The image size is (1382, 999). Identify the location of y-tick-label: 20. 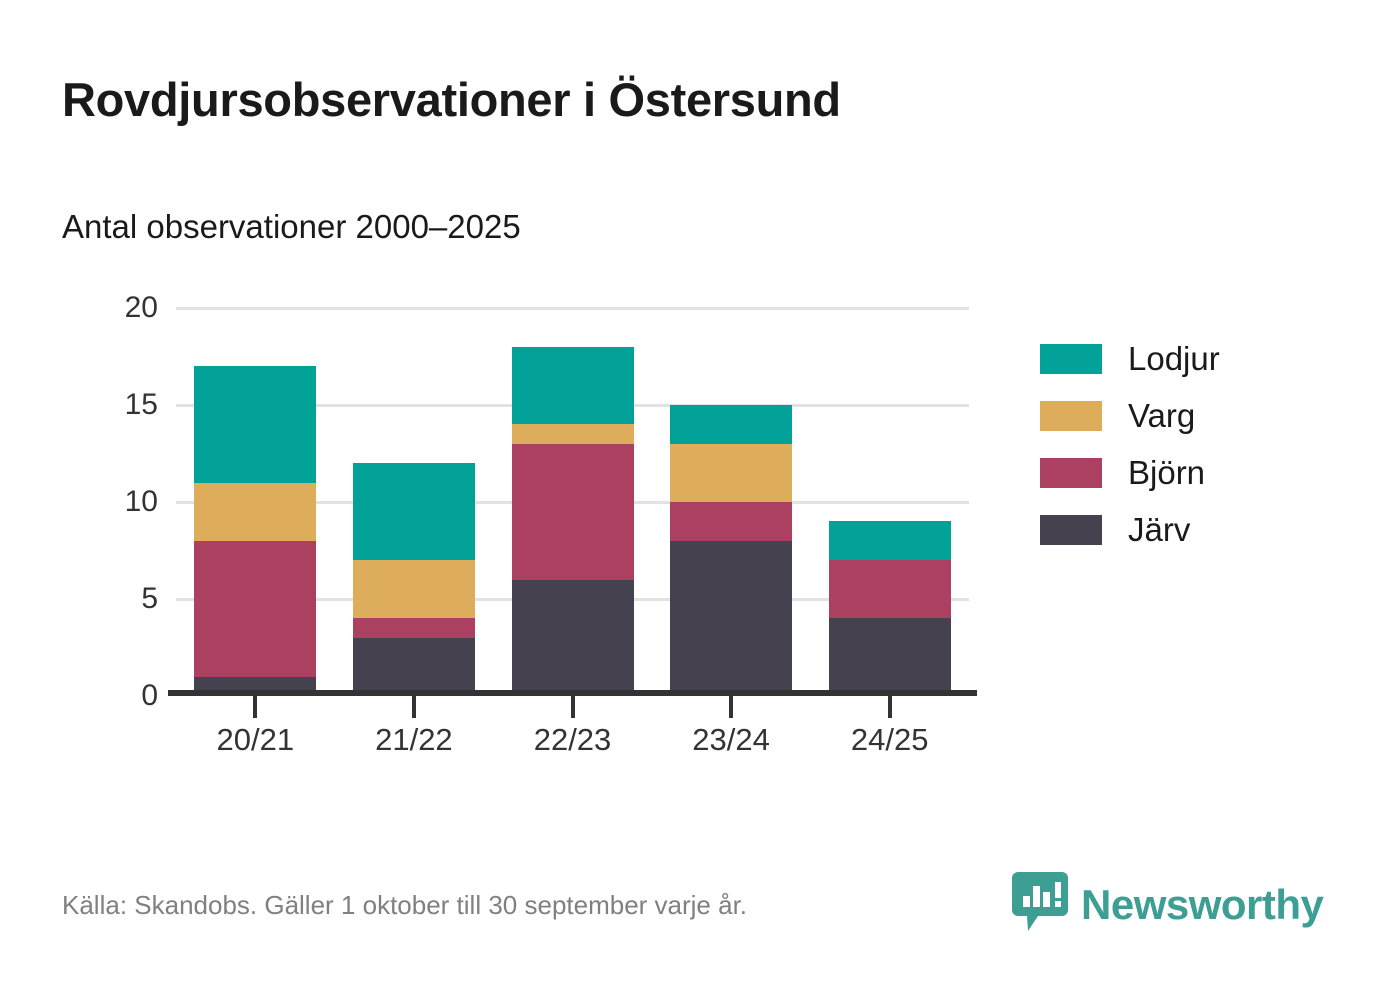
(141, 307).